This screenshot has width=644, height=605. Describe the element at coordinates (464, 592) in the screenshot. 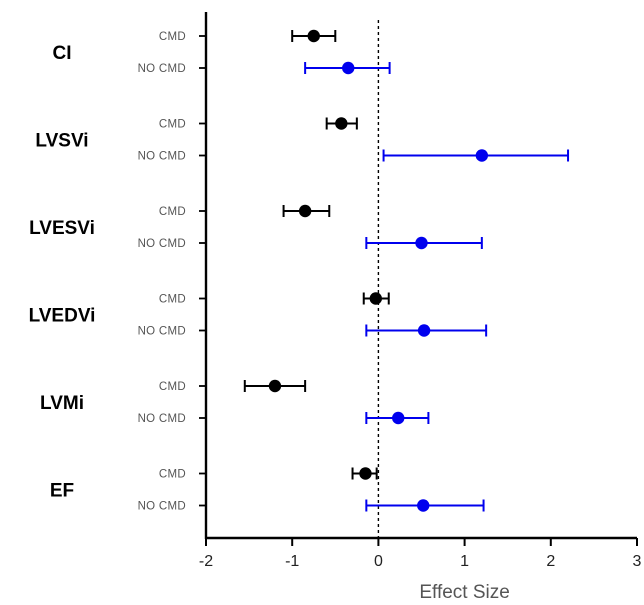

I see `x-axis-title: Effect Size` at that location.